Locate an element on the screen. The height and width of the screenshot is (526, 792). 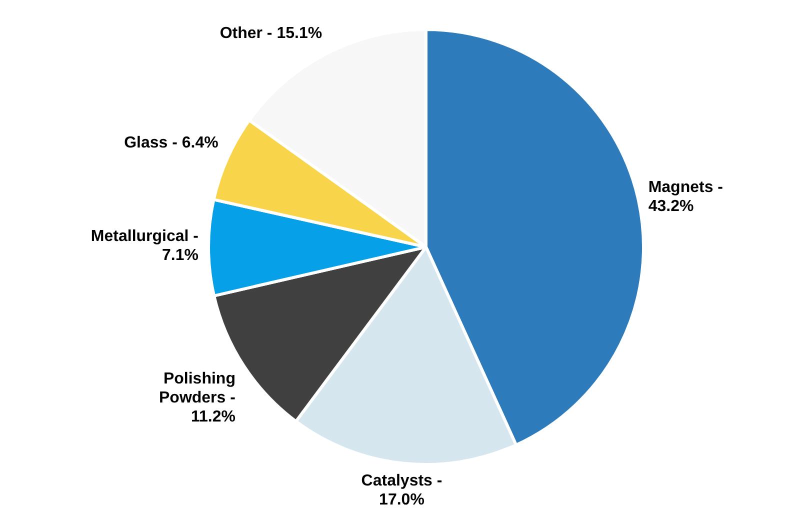
data-label: 17.0% is located at coordinates (401, 500).